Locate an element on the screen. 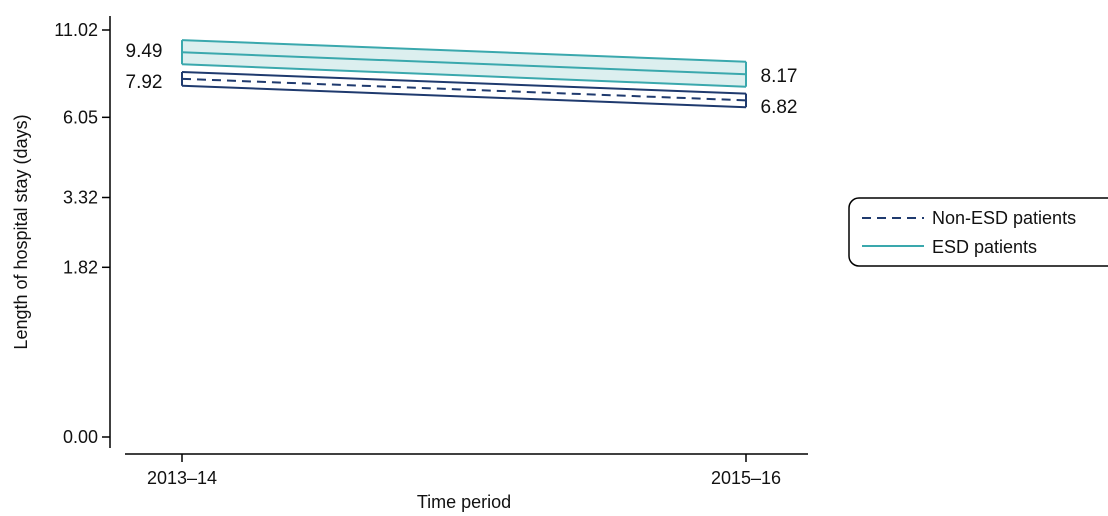 Image resolution: width=1108 pixels, height=516 pixels. plot-area is located at coordinates (464, 74).